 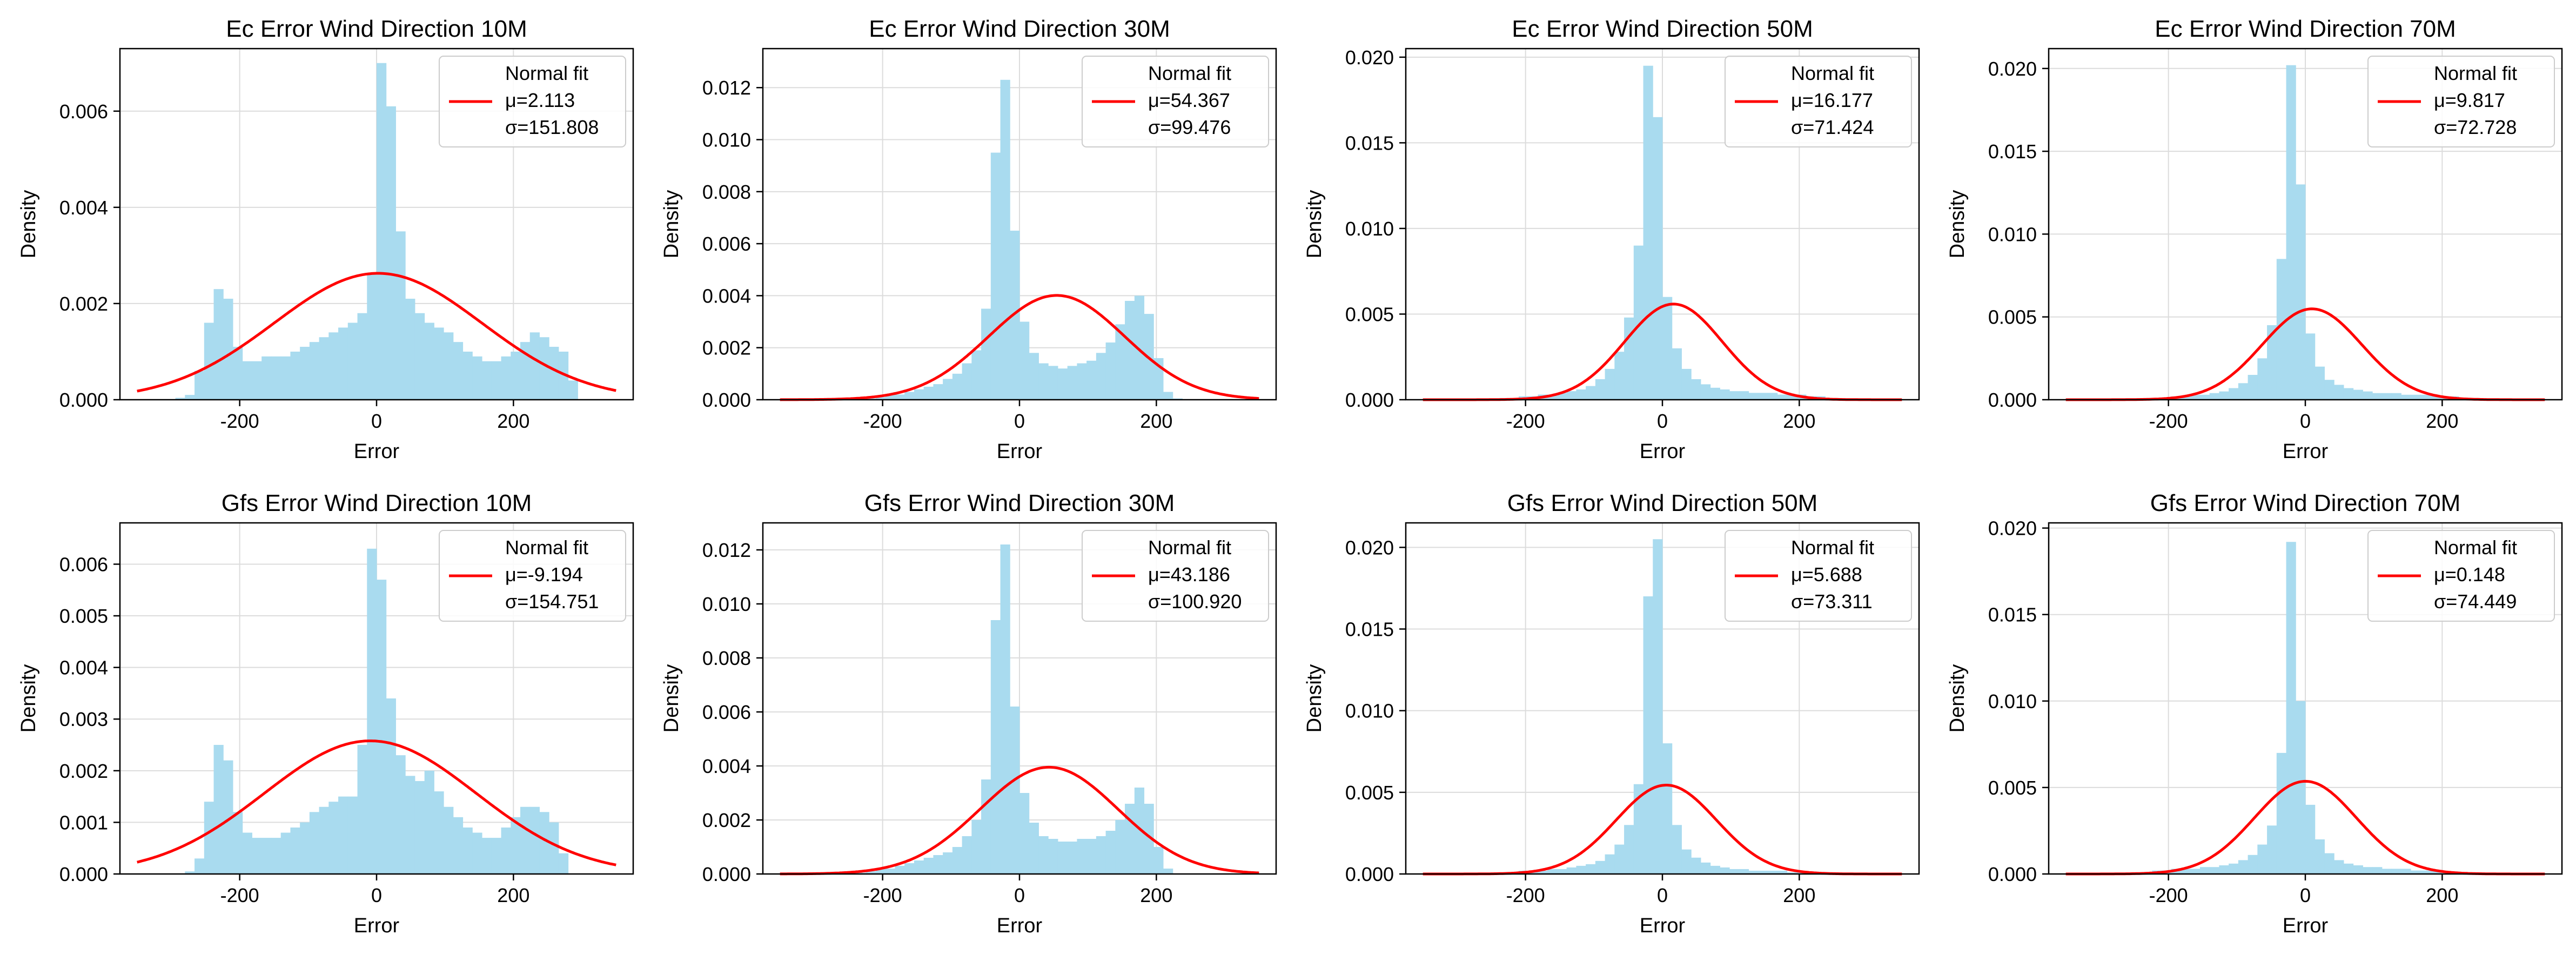 What do you see at coordinates (1189, 574) in the screenshot?
I see `legend-mu: μ=43.186` at bounding box center [1189, 574].